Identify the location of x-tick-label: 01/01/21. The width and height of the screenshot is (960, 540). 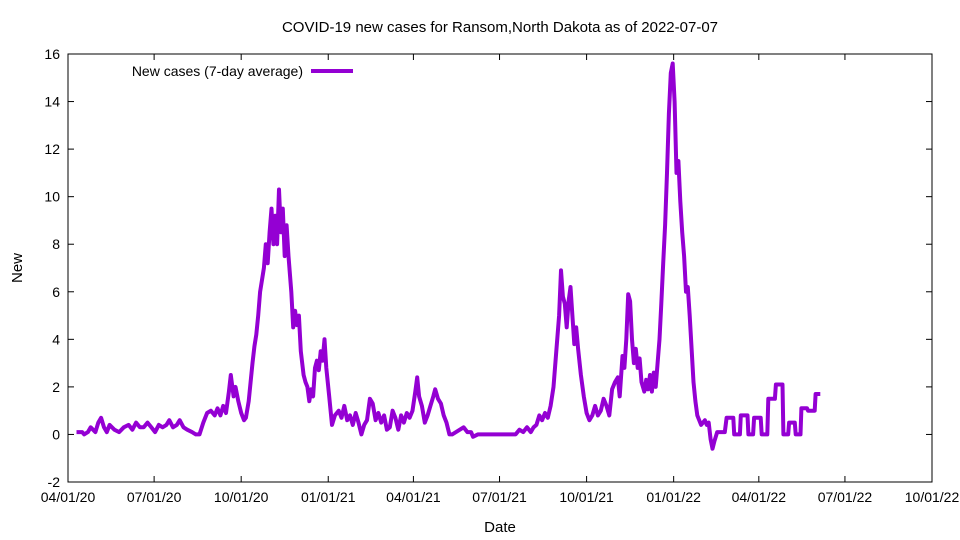
(328, 497).